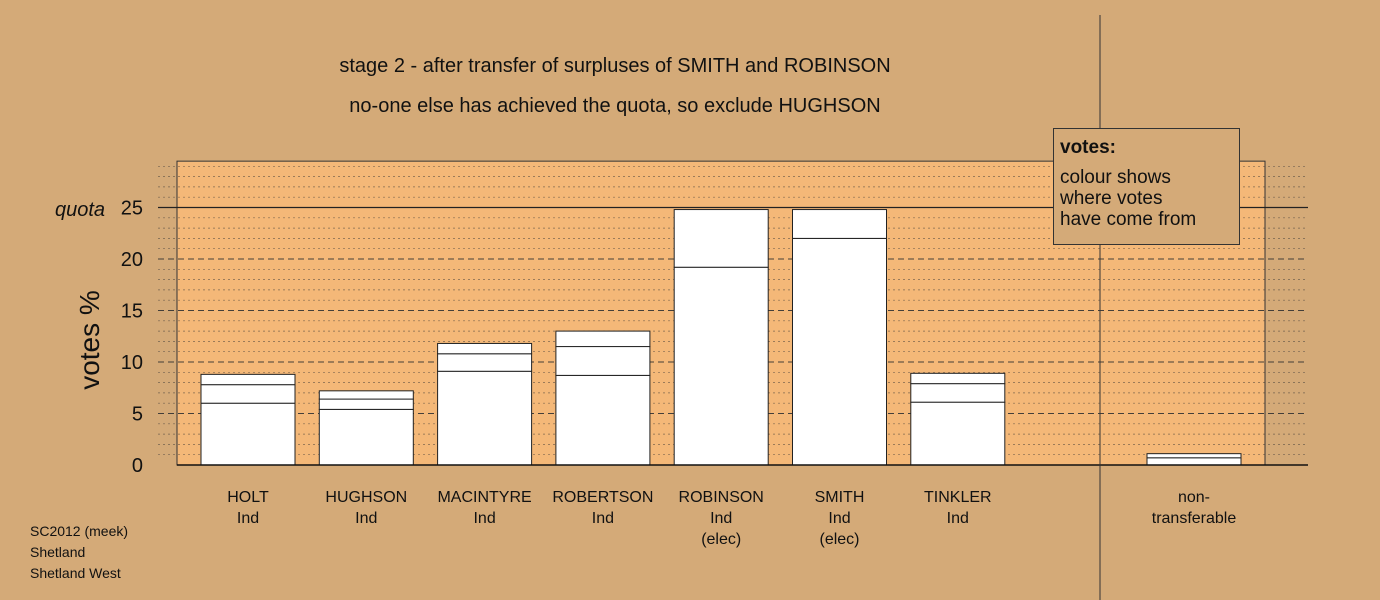 Image resolution: width=1380 pixels, height=600 pixels. I want to click on footer-line: SC2012 (meek), so click(79, 531).